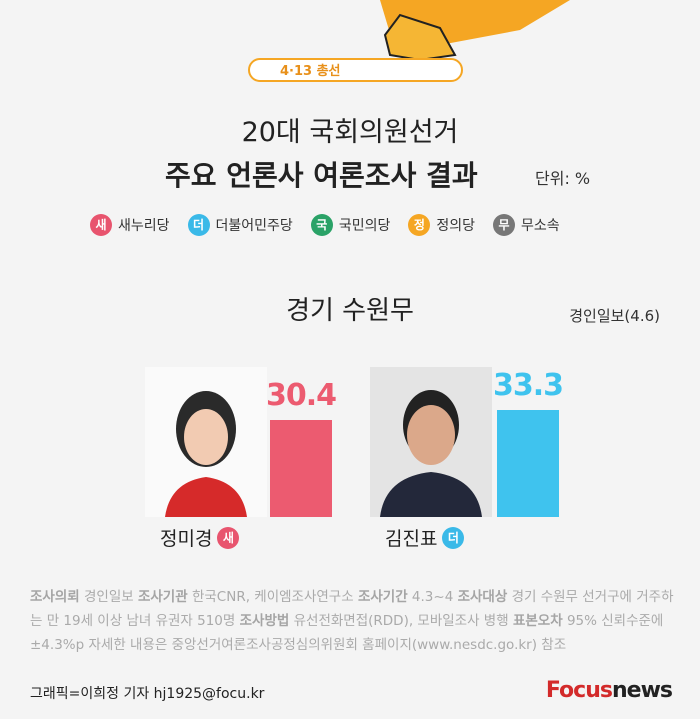 Image resolution: width=700 pixels, height=719 pixels. What do you see at coordinates (321, 225) in the screenshot?
I see `legend-icon: 국` at bounding box center [321, 225].